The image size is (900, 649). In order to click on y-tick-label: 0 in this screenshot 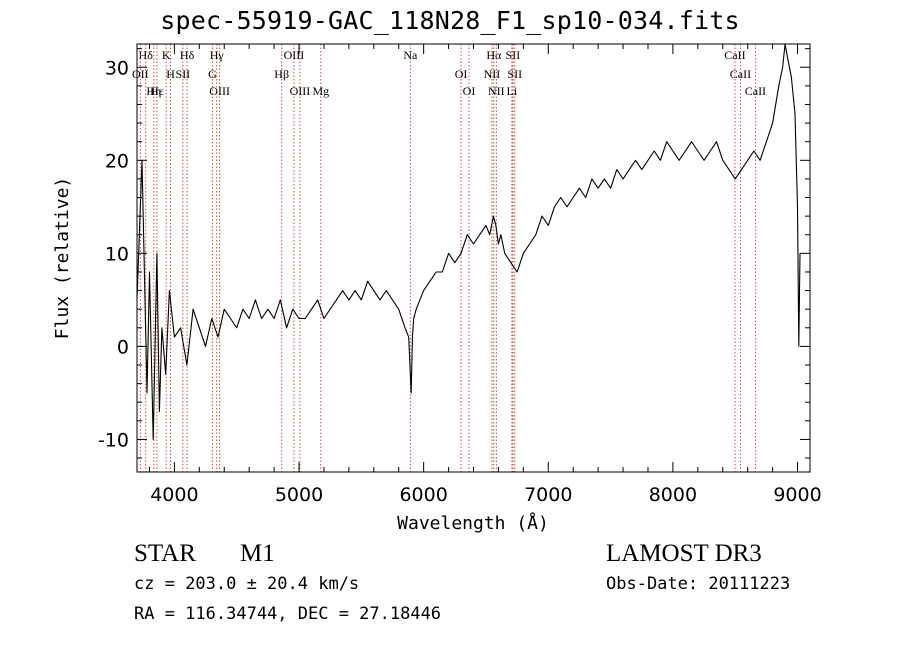, I will do `click(123, 347)`.